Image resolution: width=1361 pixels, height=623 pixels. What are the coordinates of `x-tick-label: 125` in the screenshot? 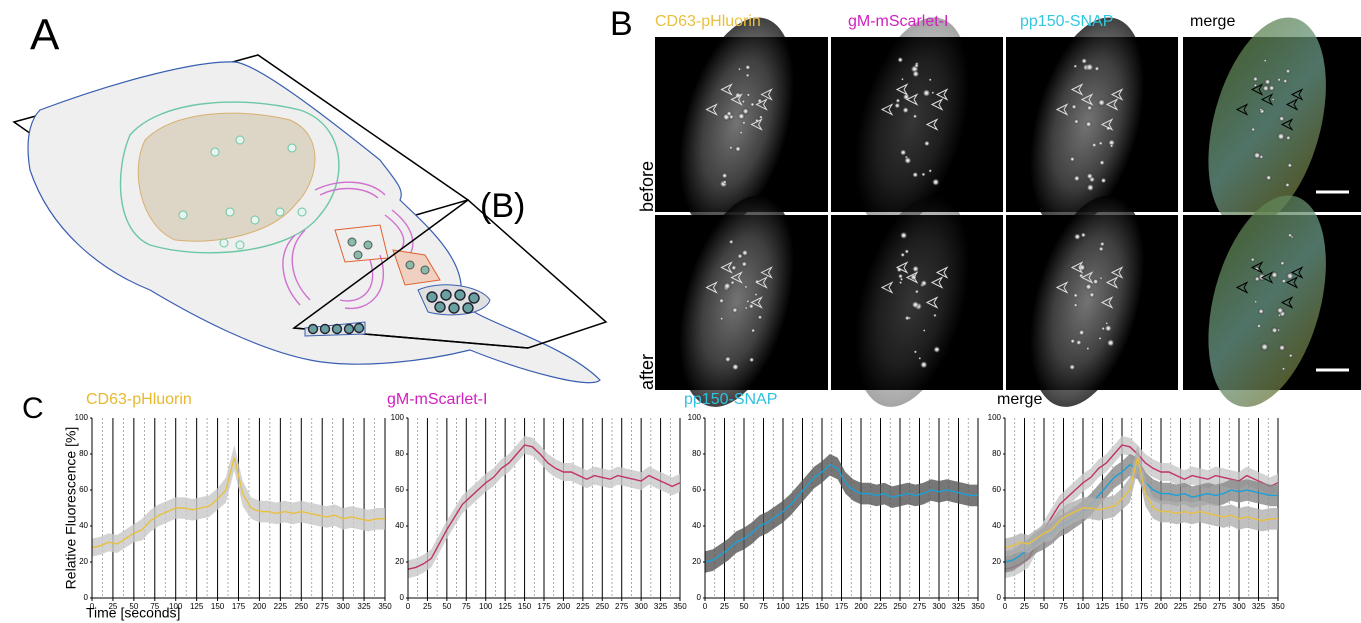 It's located at (803, 606).